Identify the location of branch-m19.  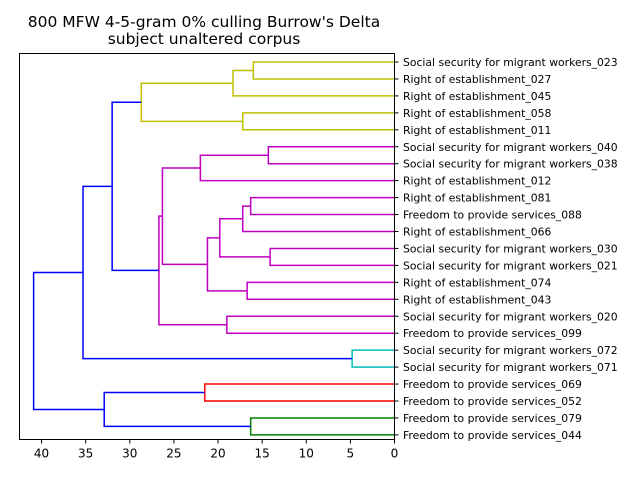
(299, 392).